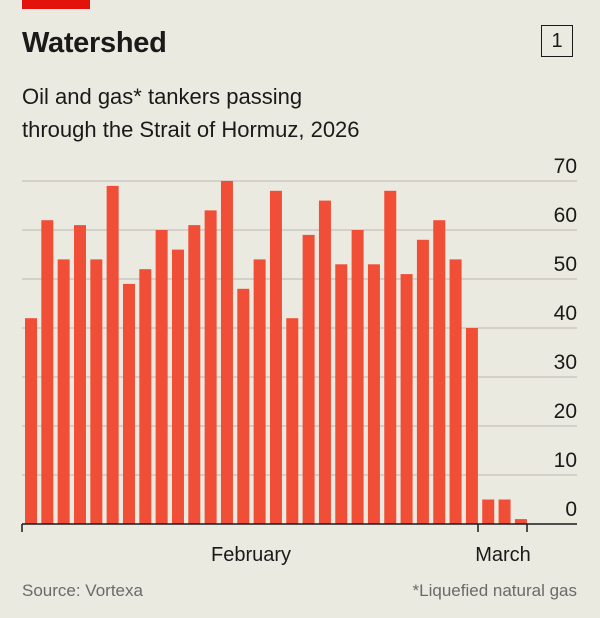 The image size is (600, 618). What do you see at coordinates (565, 313) in the screenshot?
I see `y-tick-label: 40` at bounding box center [565, 313].